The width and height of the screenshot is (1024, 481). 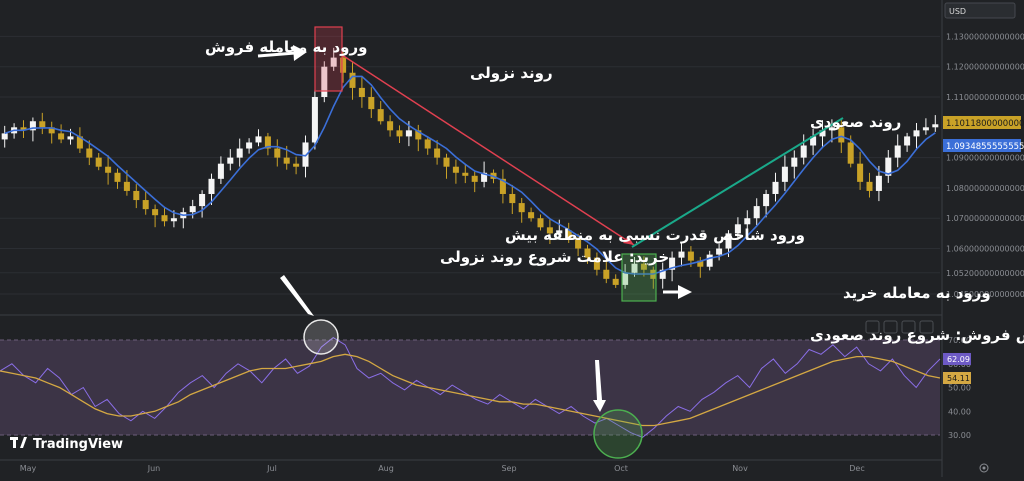 I want to click on rsi-value-tag, so click(x=957, y=359).